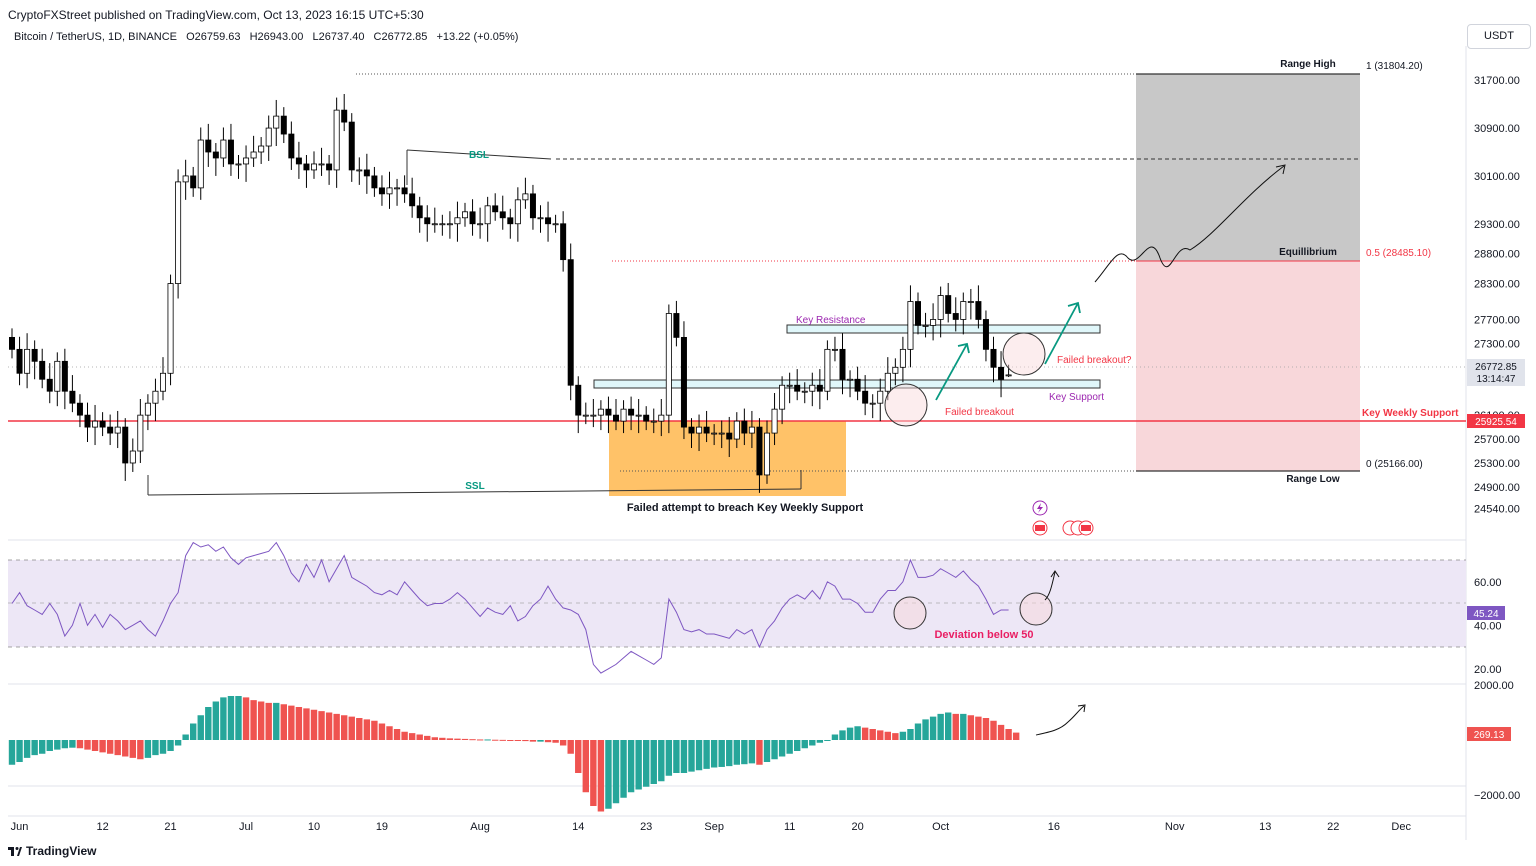 The image size is (1536, 866). I want to click on us-flag-event-group-icon, so click(1078, 528).